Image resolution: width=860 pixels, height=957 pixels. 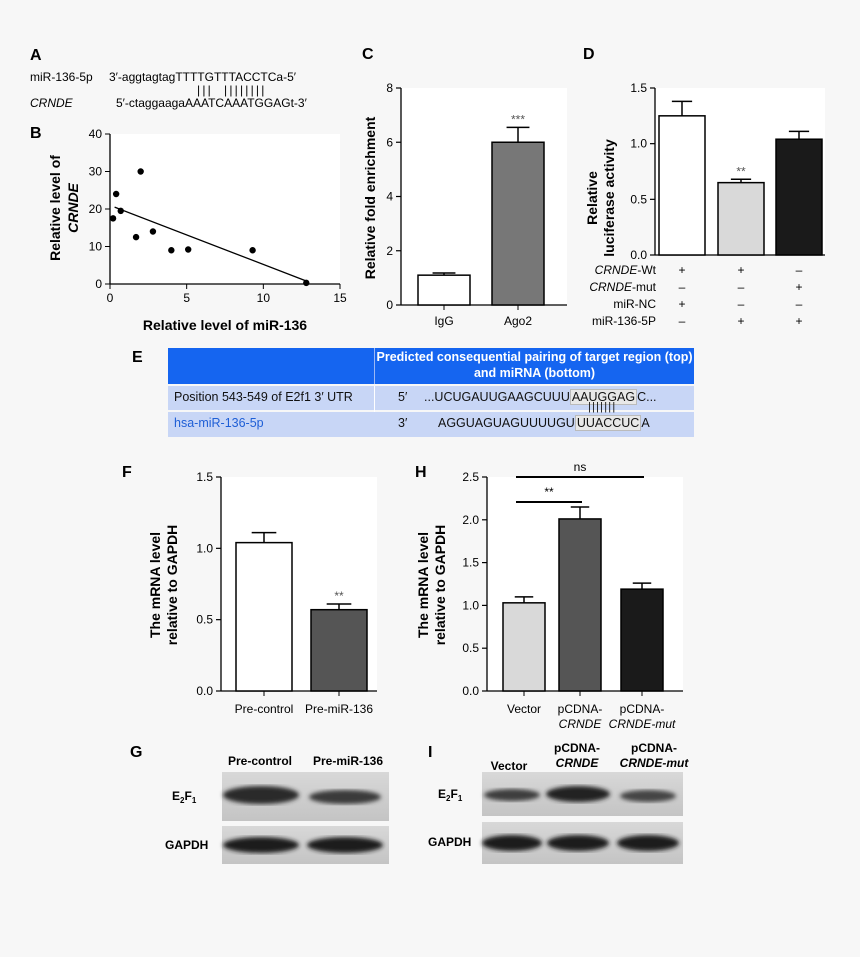 What do you see at coordinates (368, 54) in the screenshot?
I see `panel-letter-C: C` at bounding box center [368, 54].